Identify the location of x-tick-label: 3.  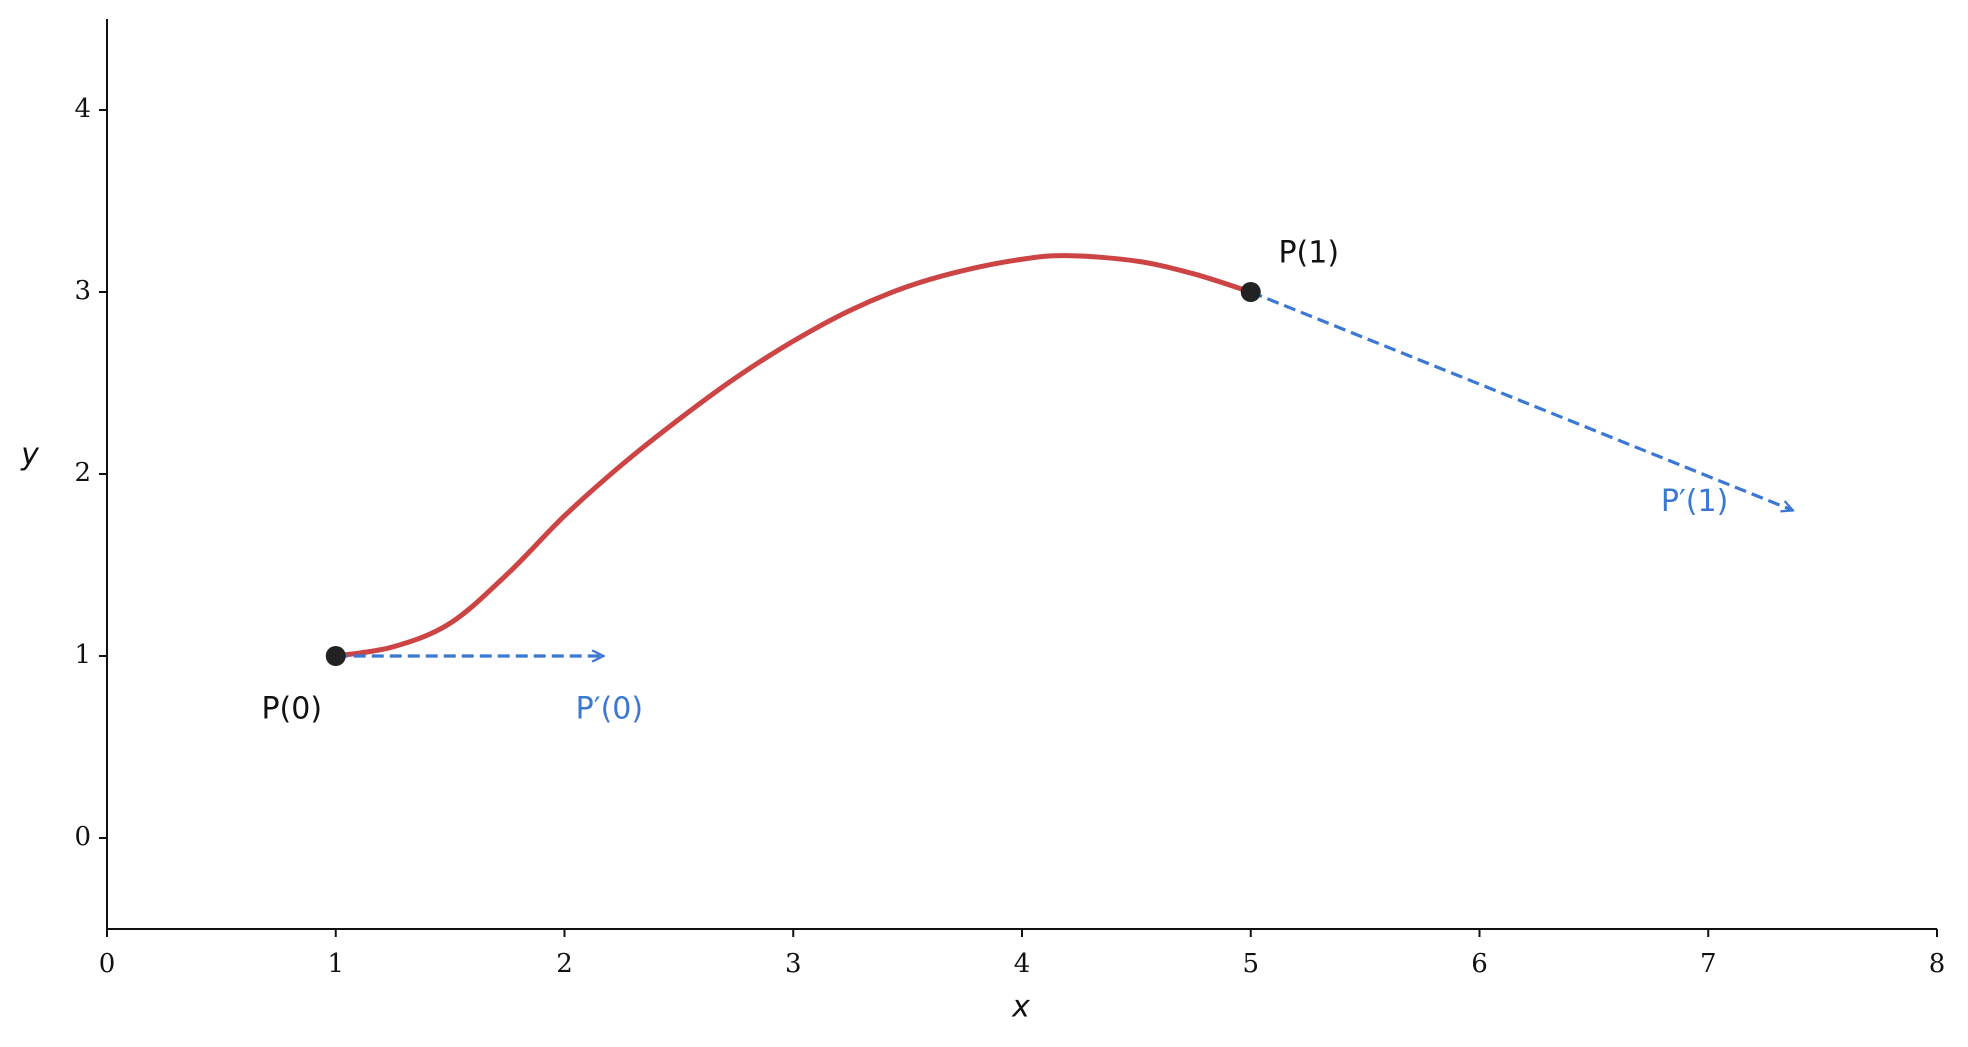
(793, 964).